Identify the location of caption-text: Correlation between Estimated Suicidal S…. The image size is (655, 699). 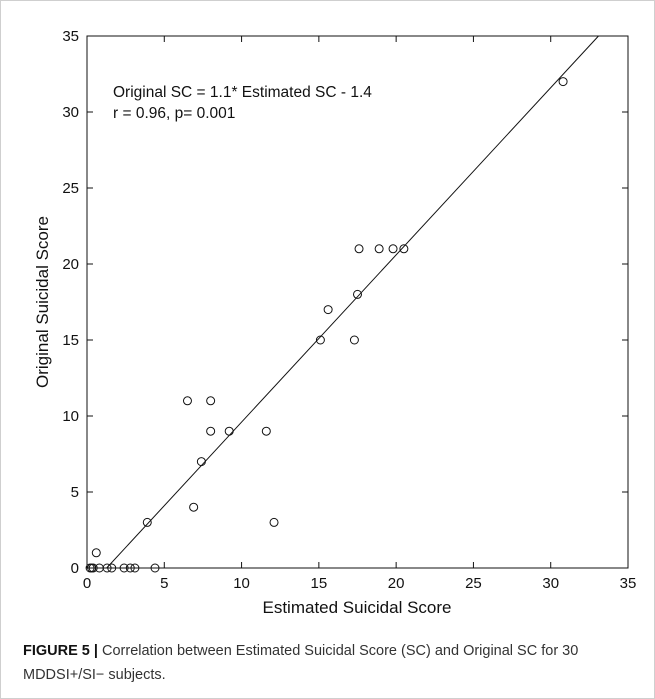
(301, 663).